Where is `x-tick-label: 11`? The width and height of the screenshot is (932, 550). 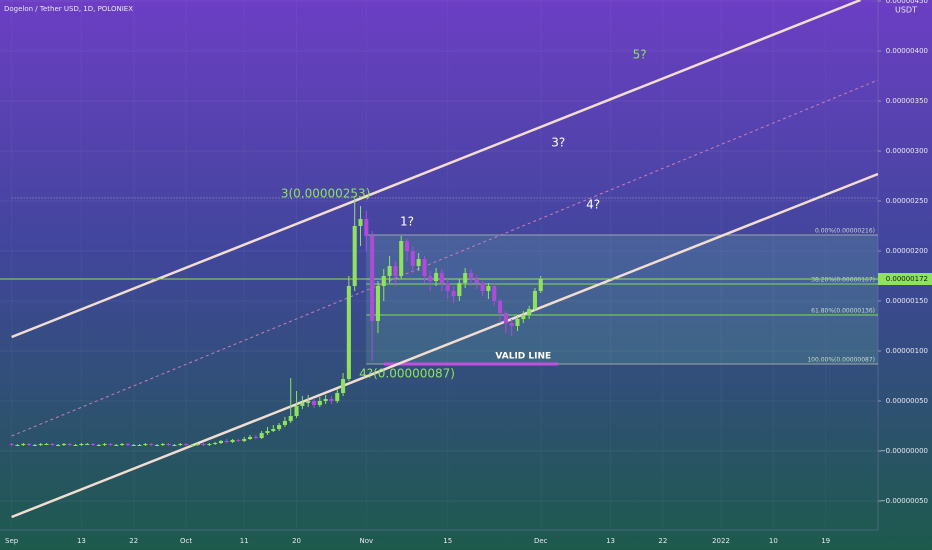 x-tick-label: 11 is located at coordinates (244, 541).